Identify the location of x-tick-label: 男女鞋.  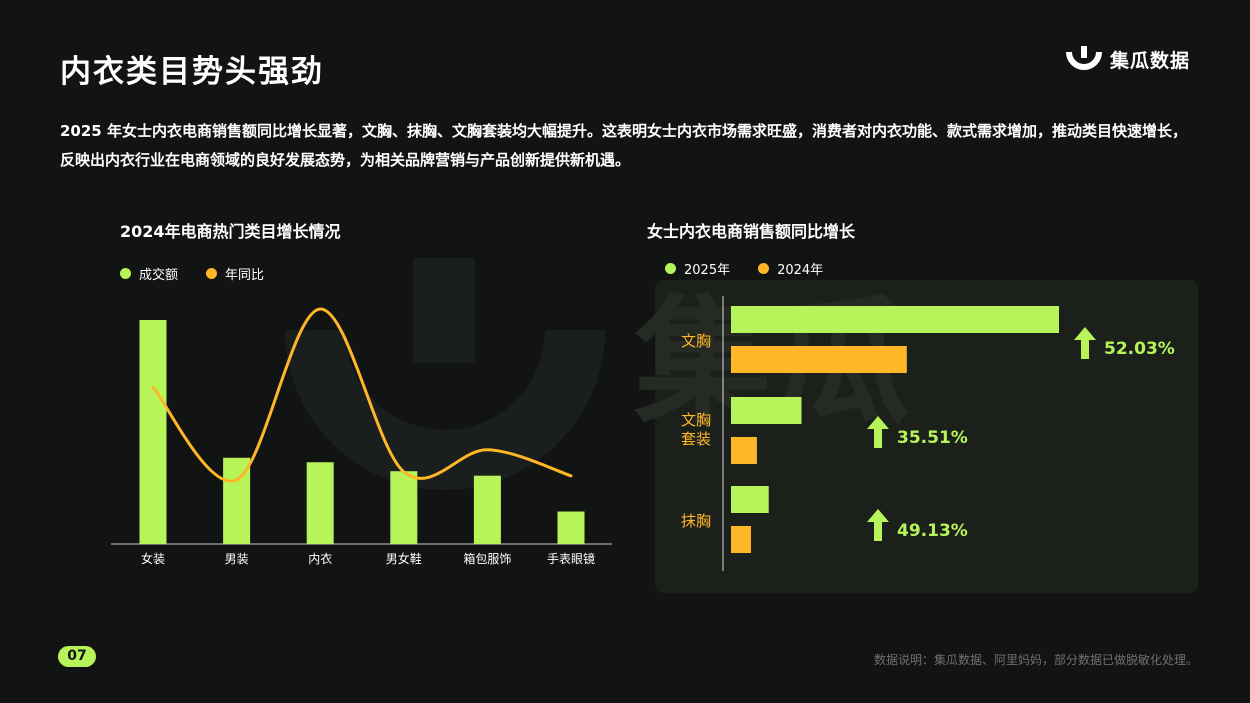
(404, 558).